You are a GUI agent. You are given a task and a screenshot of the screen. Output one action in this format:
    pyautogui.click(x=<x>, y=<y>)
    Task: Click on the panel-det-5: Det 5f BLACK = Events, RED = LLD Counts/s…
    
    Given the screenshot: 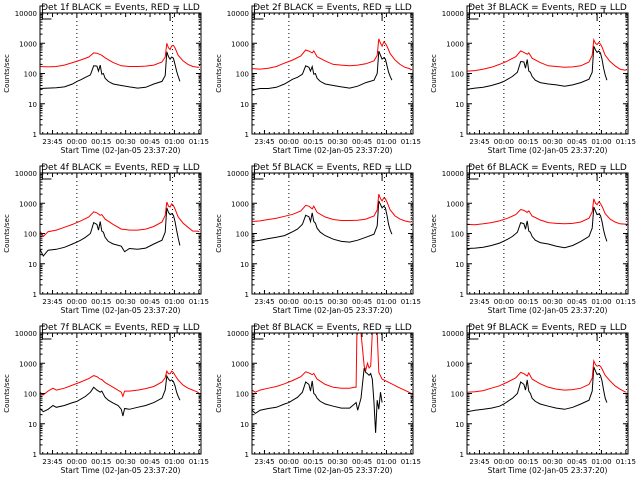 What is the action you would take?
    pyautogui.click(x=318, y=239)
    